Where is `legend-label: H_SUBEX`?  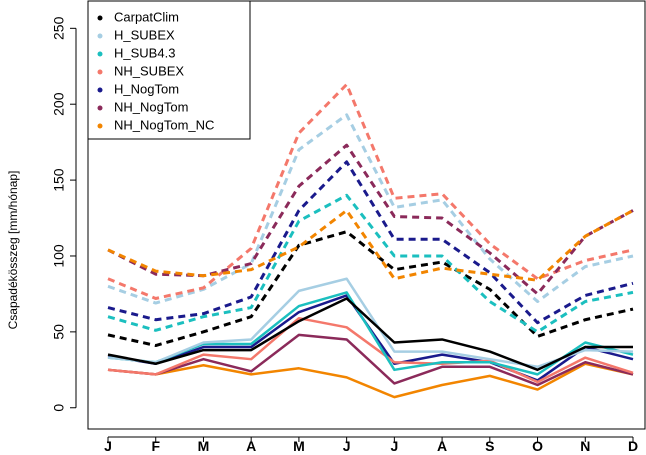
legend-label: H_SUBEX is located at coordinates (144, 34).